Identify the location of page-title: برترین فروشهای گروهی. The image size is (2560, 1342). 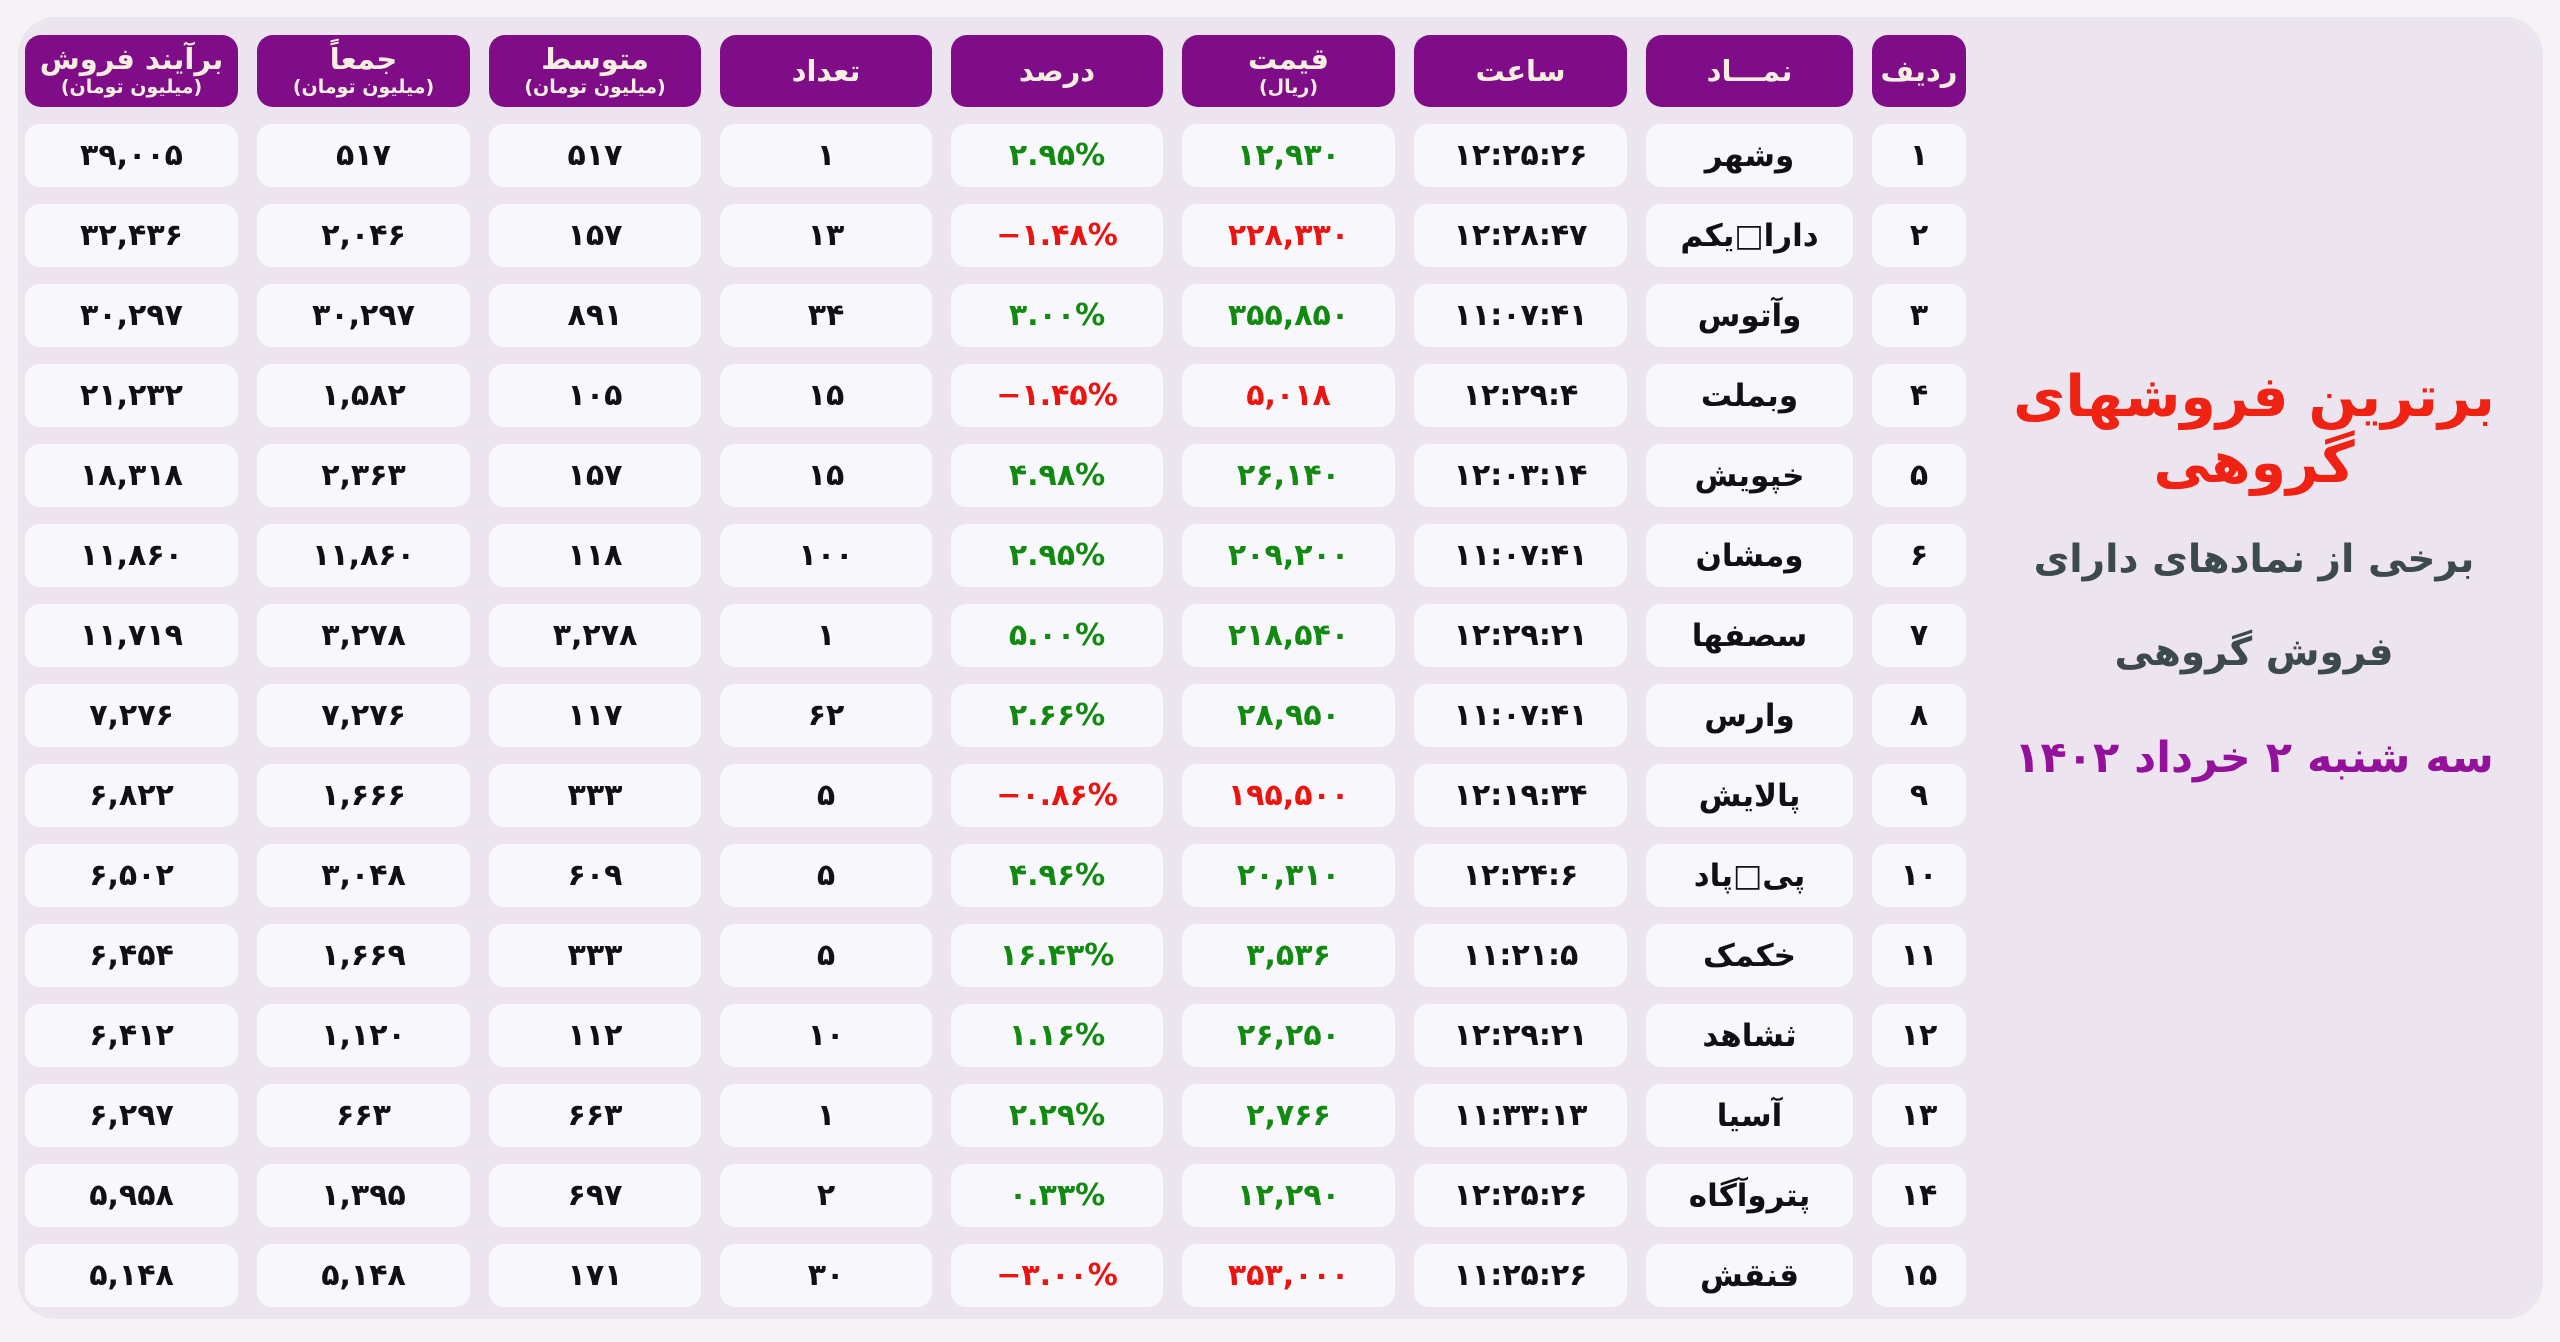
(2254, 430).